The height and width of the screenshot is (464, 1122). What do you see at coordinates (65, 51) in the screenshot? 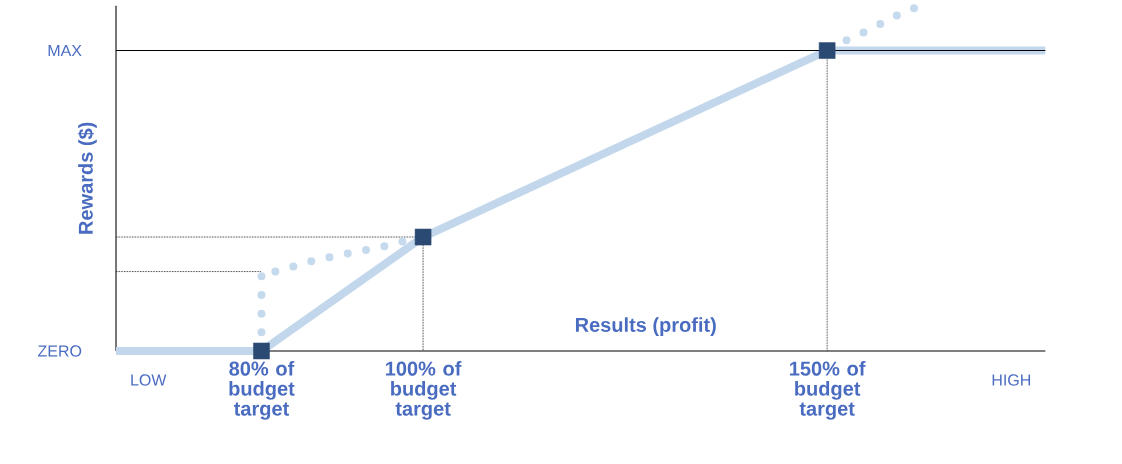
I see `text: MAX` at bounding box center [65, 51].